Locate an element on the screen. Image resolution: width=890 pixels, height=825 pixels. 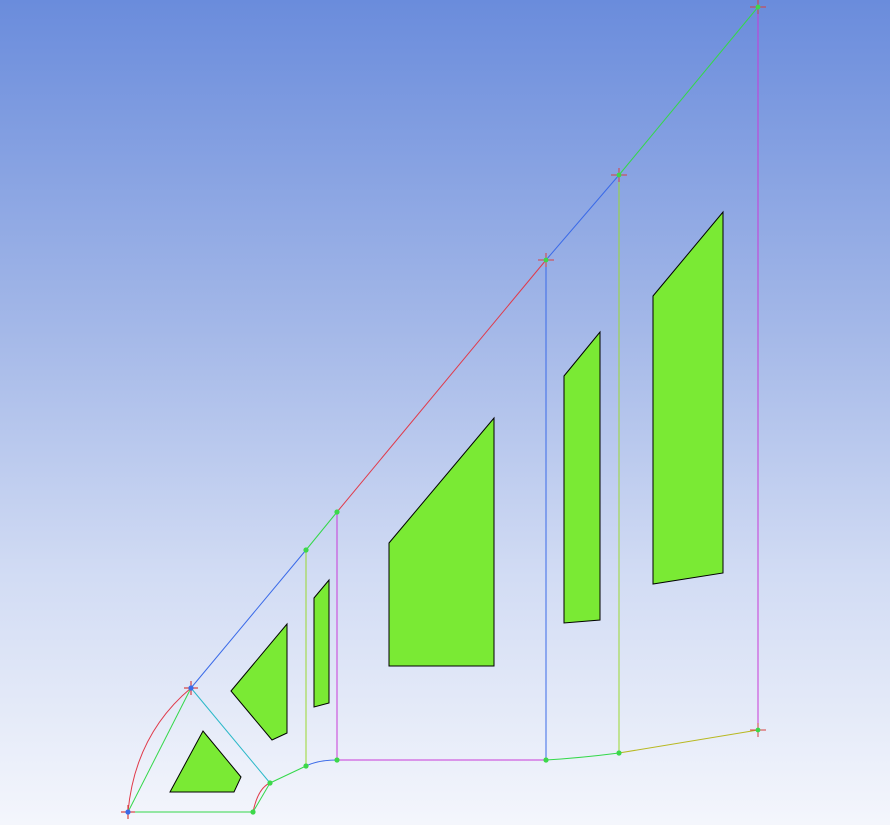
edge-bottom-left is located at coordinates (288, 774).